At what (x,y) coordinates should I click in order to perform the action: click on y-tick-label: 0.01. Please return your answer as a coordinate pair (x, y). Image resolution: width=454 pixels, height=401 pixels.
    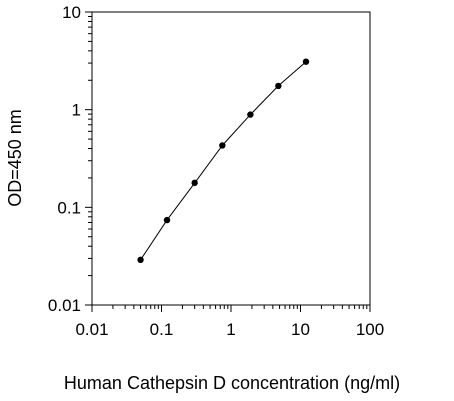
    Looking at the image, I should click on (64, 305).